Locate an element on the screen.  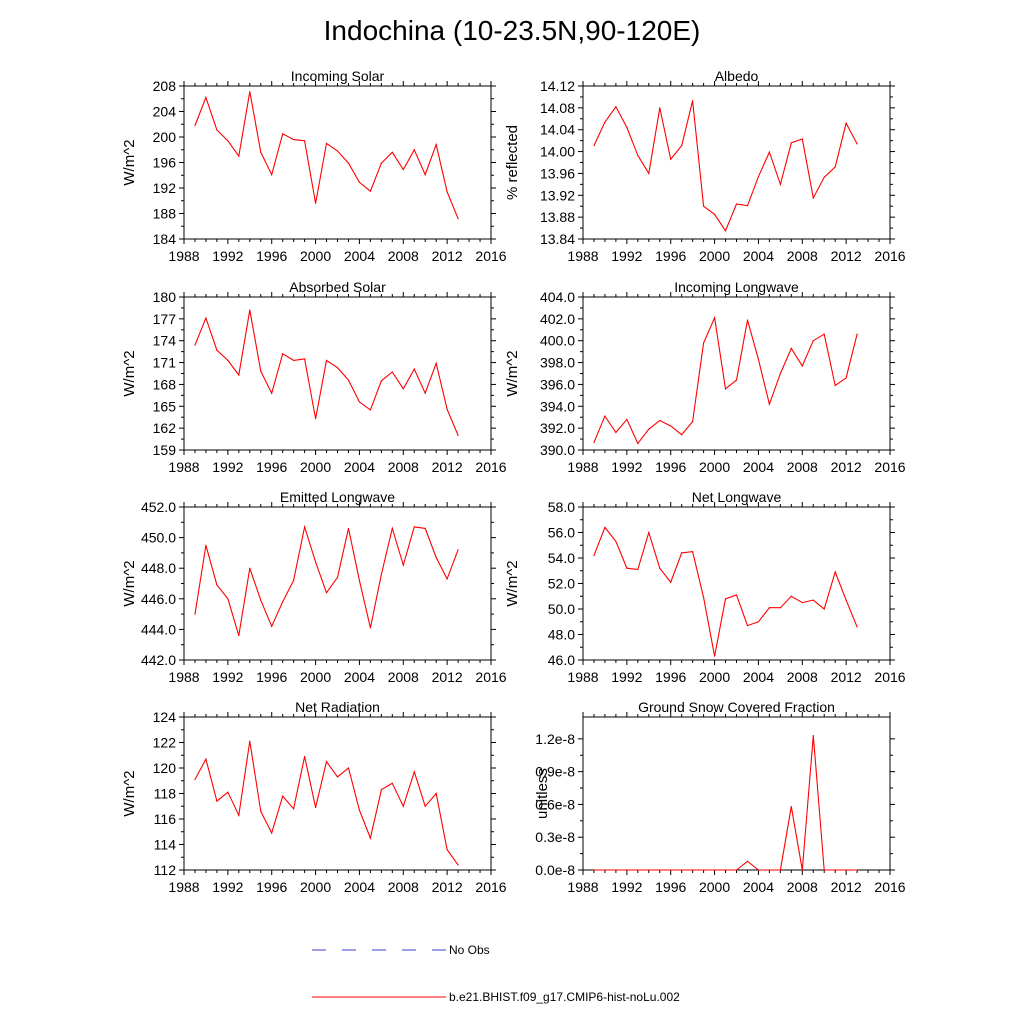
albedo-ytick-label: 13.96 is located at coordinates (557, 173).